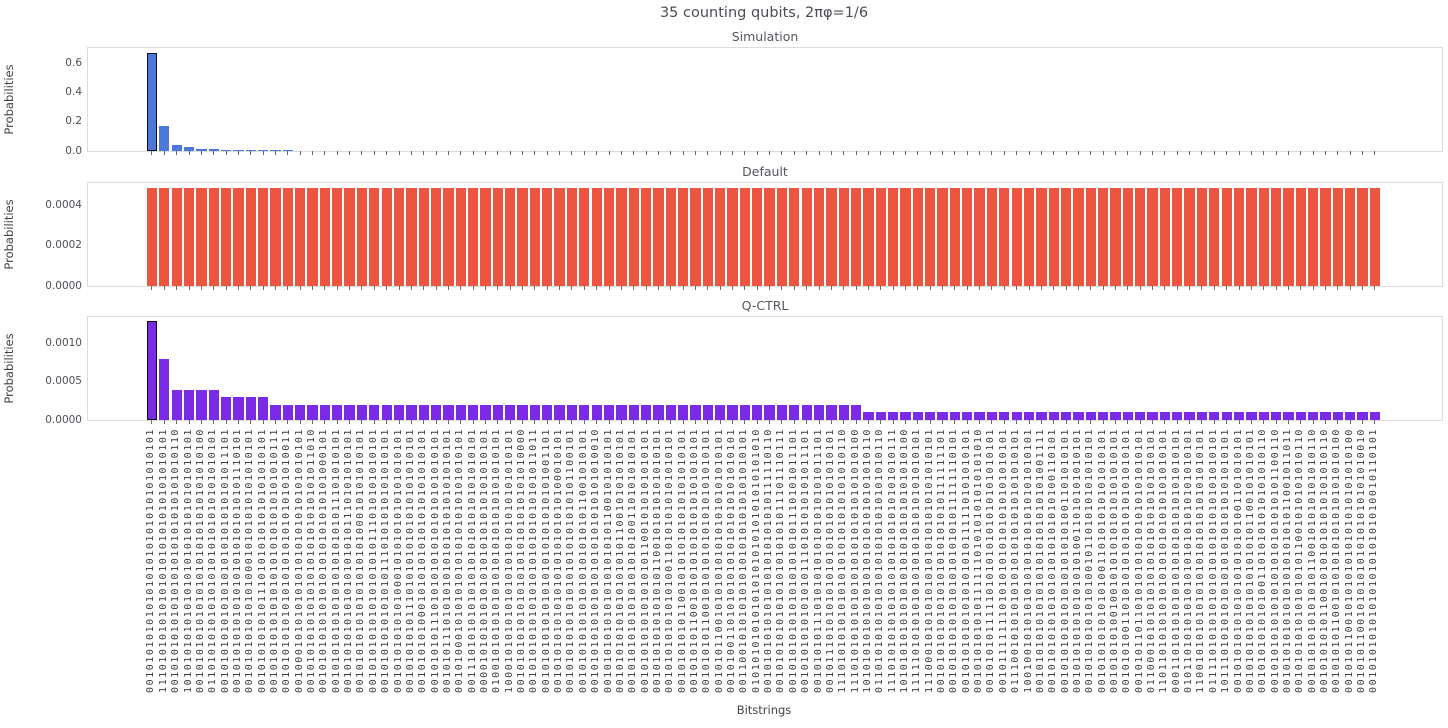  Describe the element at coordinates (904, 560) in the screenshot. I see `bitstring-label: 10101010101010101010101010101010100` at that location.